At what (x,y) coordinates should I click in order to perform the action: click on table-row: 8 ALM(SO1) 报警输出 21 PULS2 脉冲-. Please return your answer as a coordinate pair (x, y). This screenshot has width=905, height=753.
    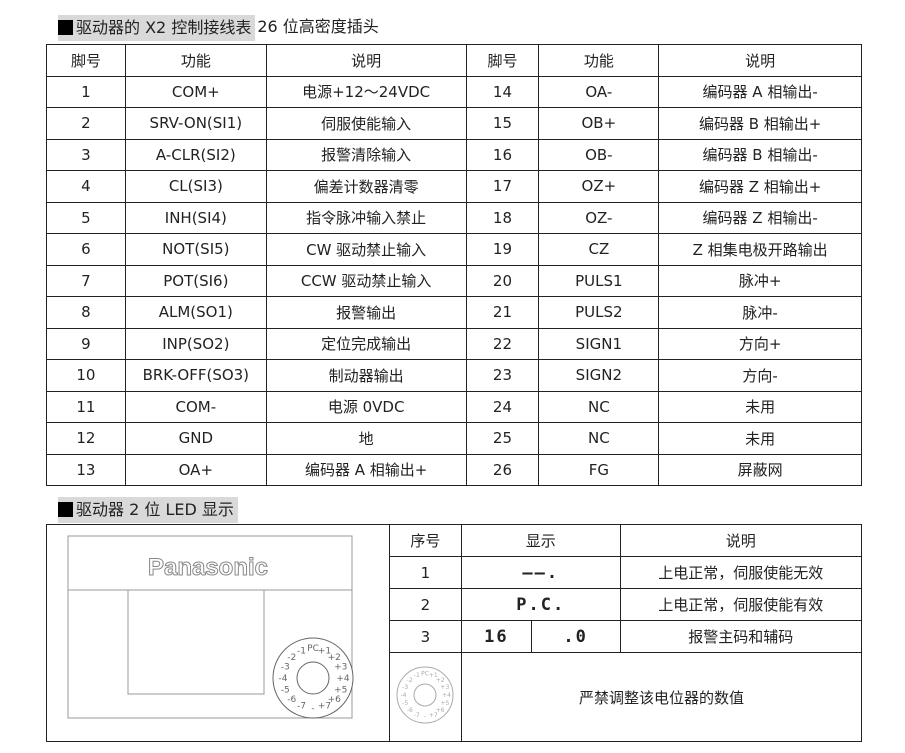
    Looking at the image, I should click on (454, 312).